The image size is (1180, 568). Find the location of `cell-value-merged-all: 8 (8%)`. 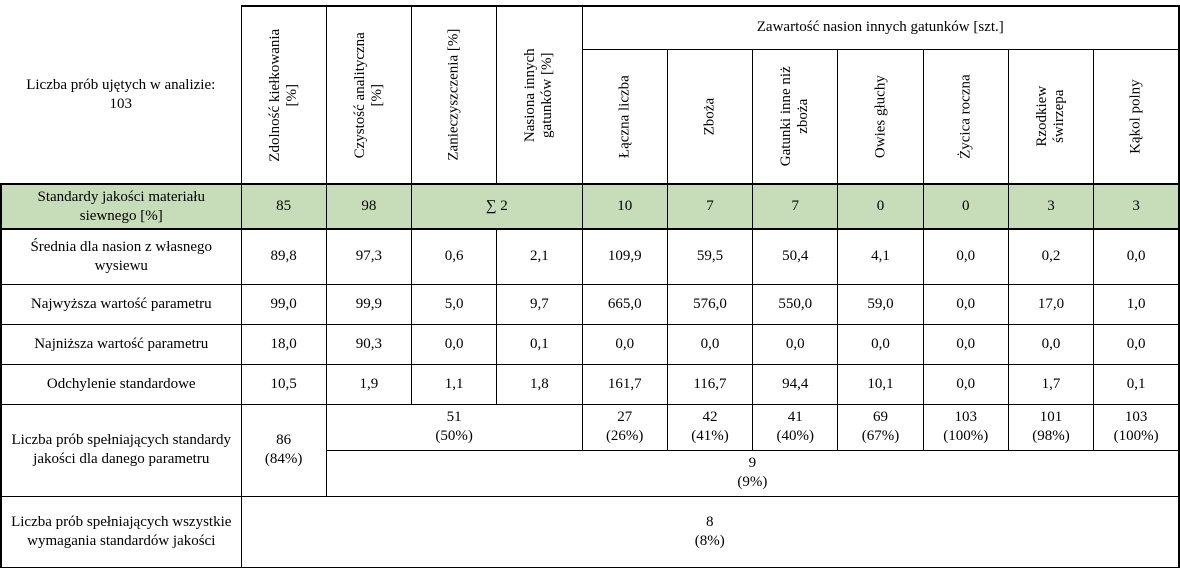

cell-value-merged-all: 8 (8%) is located at coordinates (710, 531).